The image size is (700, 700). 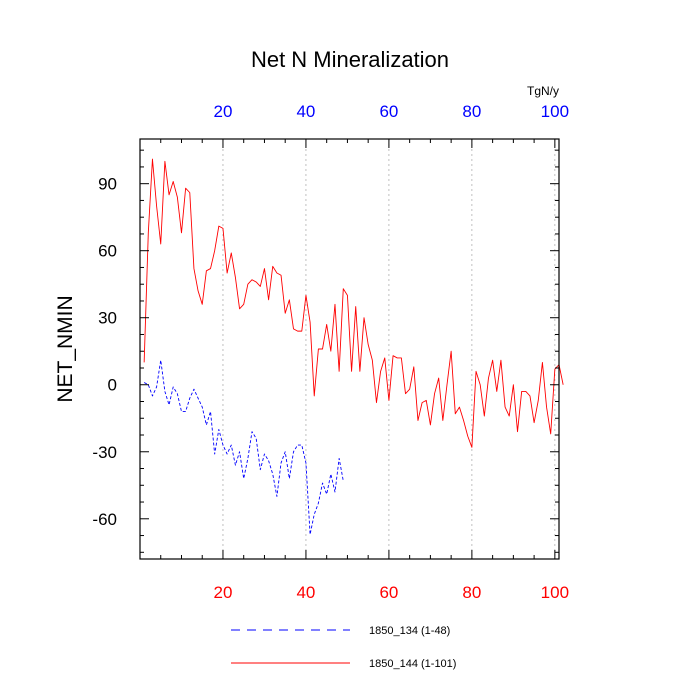 What do you see at coordinates (305, 592) in the screenshot?
I see `x-tick-label-bottom: 40` at bounding box center [305, 592].